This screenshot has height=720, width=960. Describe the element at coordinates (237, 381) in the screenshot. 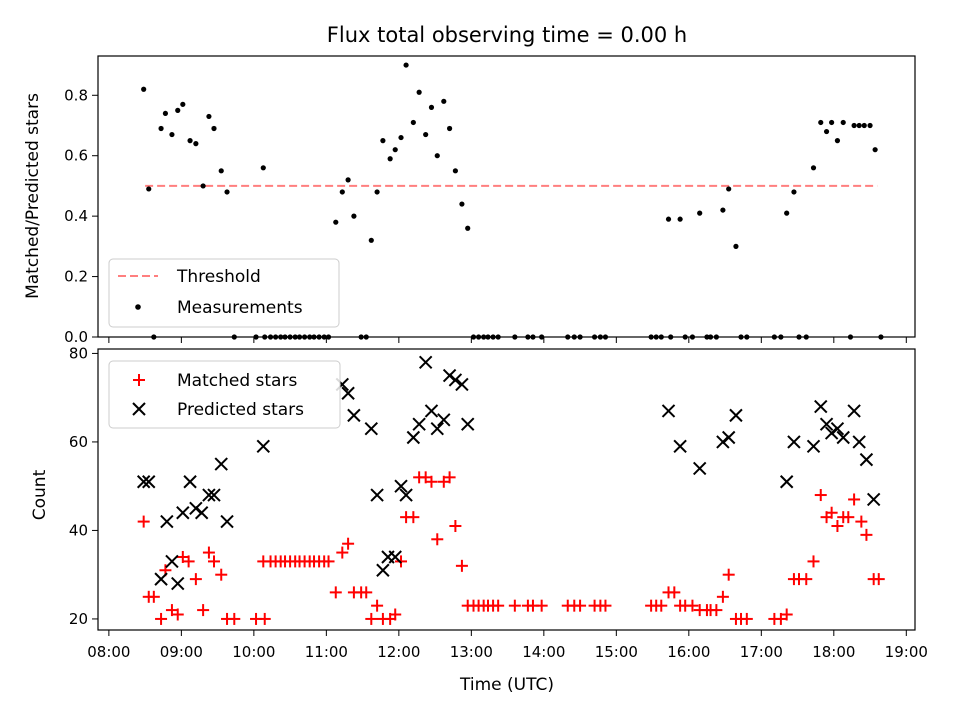

I see `legend-matched-label: Matched stars` at that location.